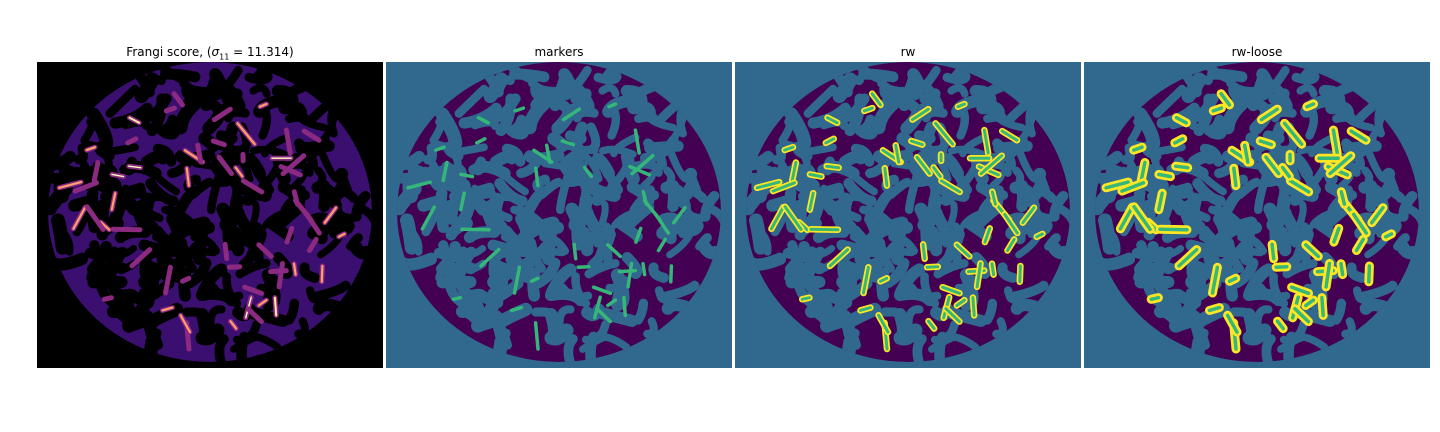  Describe the element at coordinates (210, 53) in the screenshot. I see `panel-title-frangi: Frangi score, (σ11 = 11.314)` at that location.